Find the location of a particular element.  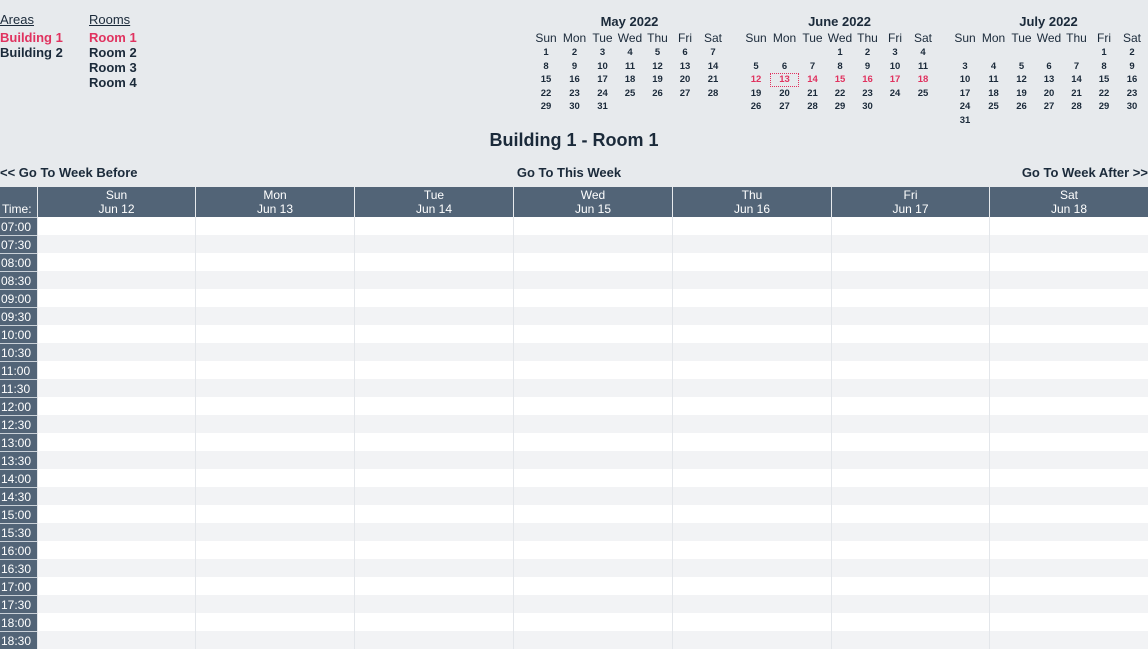

calendar-day: 1 is located at coordinates (840, 52).